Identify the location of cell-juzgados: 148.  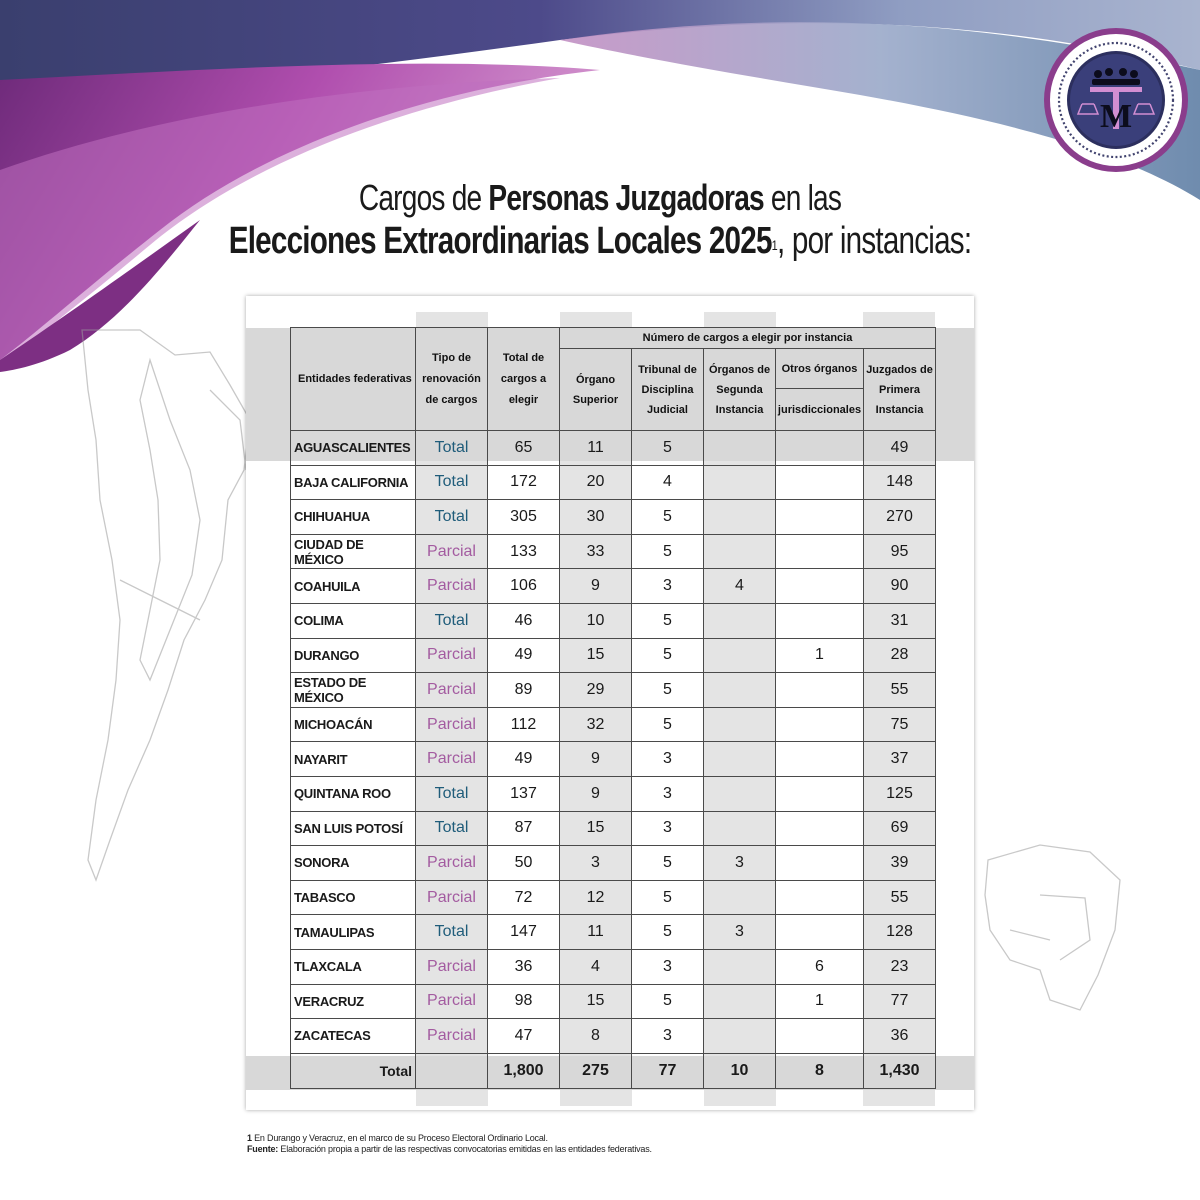
(899, 482).